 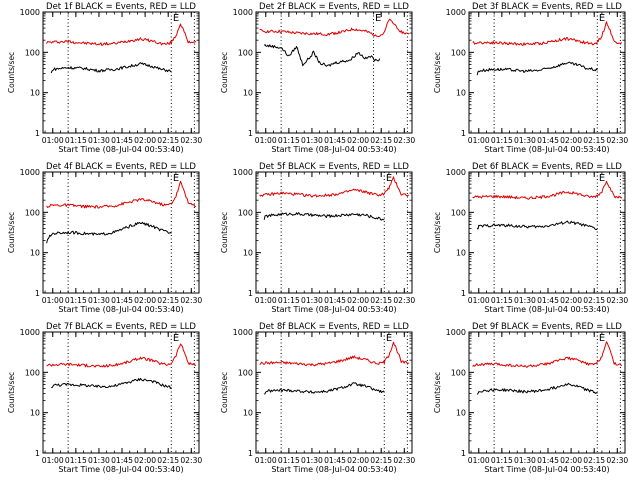 I want to click on chart-title: Det 8f BLACK = Events, RED = LLD, so click(x=334, y=327).